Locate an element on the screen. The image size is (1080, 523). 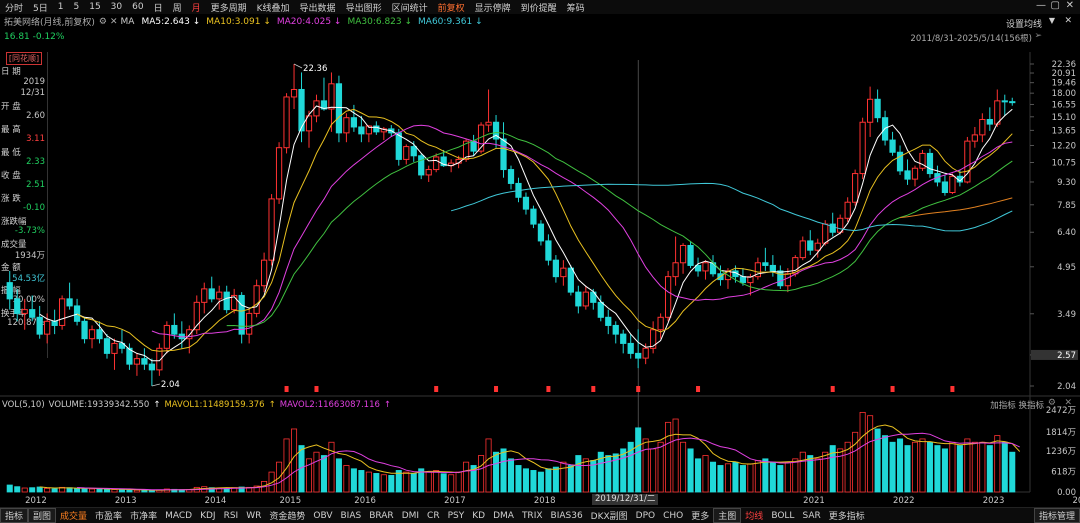
indicator-tab-4: 市净率 is located at coordinates (144, 517).